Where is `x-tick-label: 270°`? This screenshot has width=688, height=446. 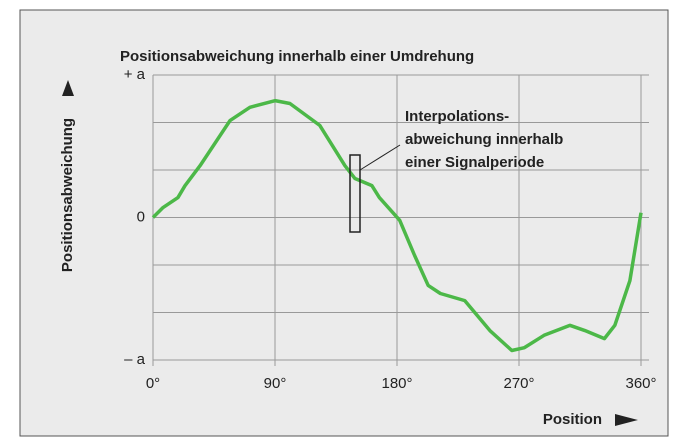
x-tick-label: 270° is located at coordinates (518, 383).